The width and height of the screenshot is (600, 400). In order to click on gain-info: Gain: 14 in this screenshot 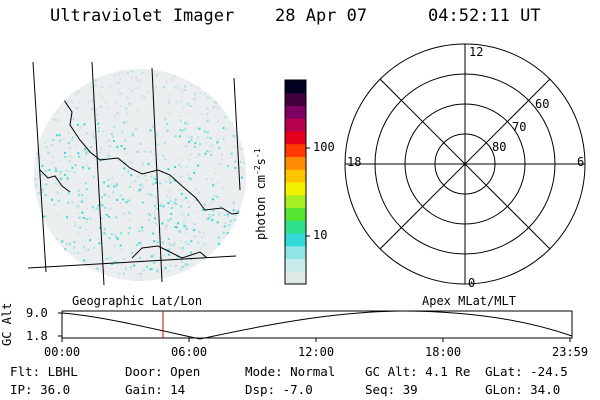, I will do `click(155, 389)`.